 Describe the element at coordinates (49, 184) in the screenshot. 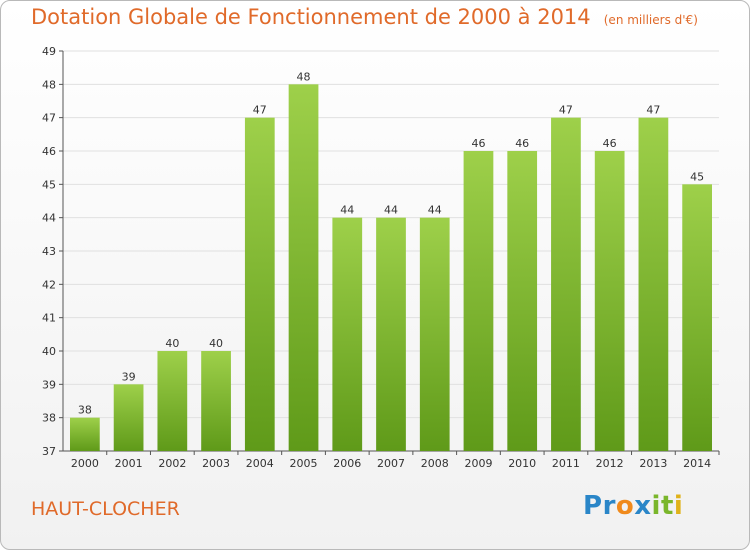

I see `y-tick-label: 45` at that location.